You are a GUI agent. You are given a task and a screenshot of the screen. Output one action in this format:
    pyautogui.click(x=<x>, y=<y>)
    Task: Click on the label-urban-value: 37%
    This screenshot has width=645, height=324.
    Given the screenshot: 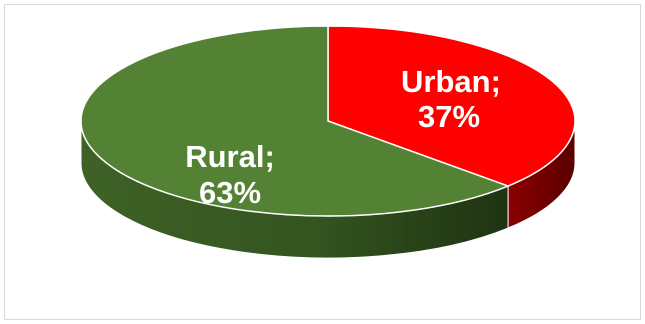 What is the action you would take?
    pyautogui.click(x=449, y=116)
    